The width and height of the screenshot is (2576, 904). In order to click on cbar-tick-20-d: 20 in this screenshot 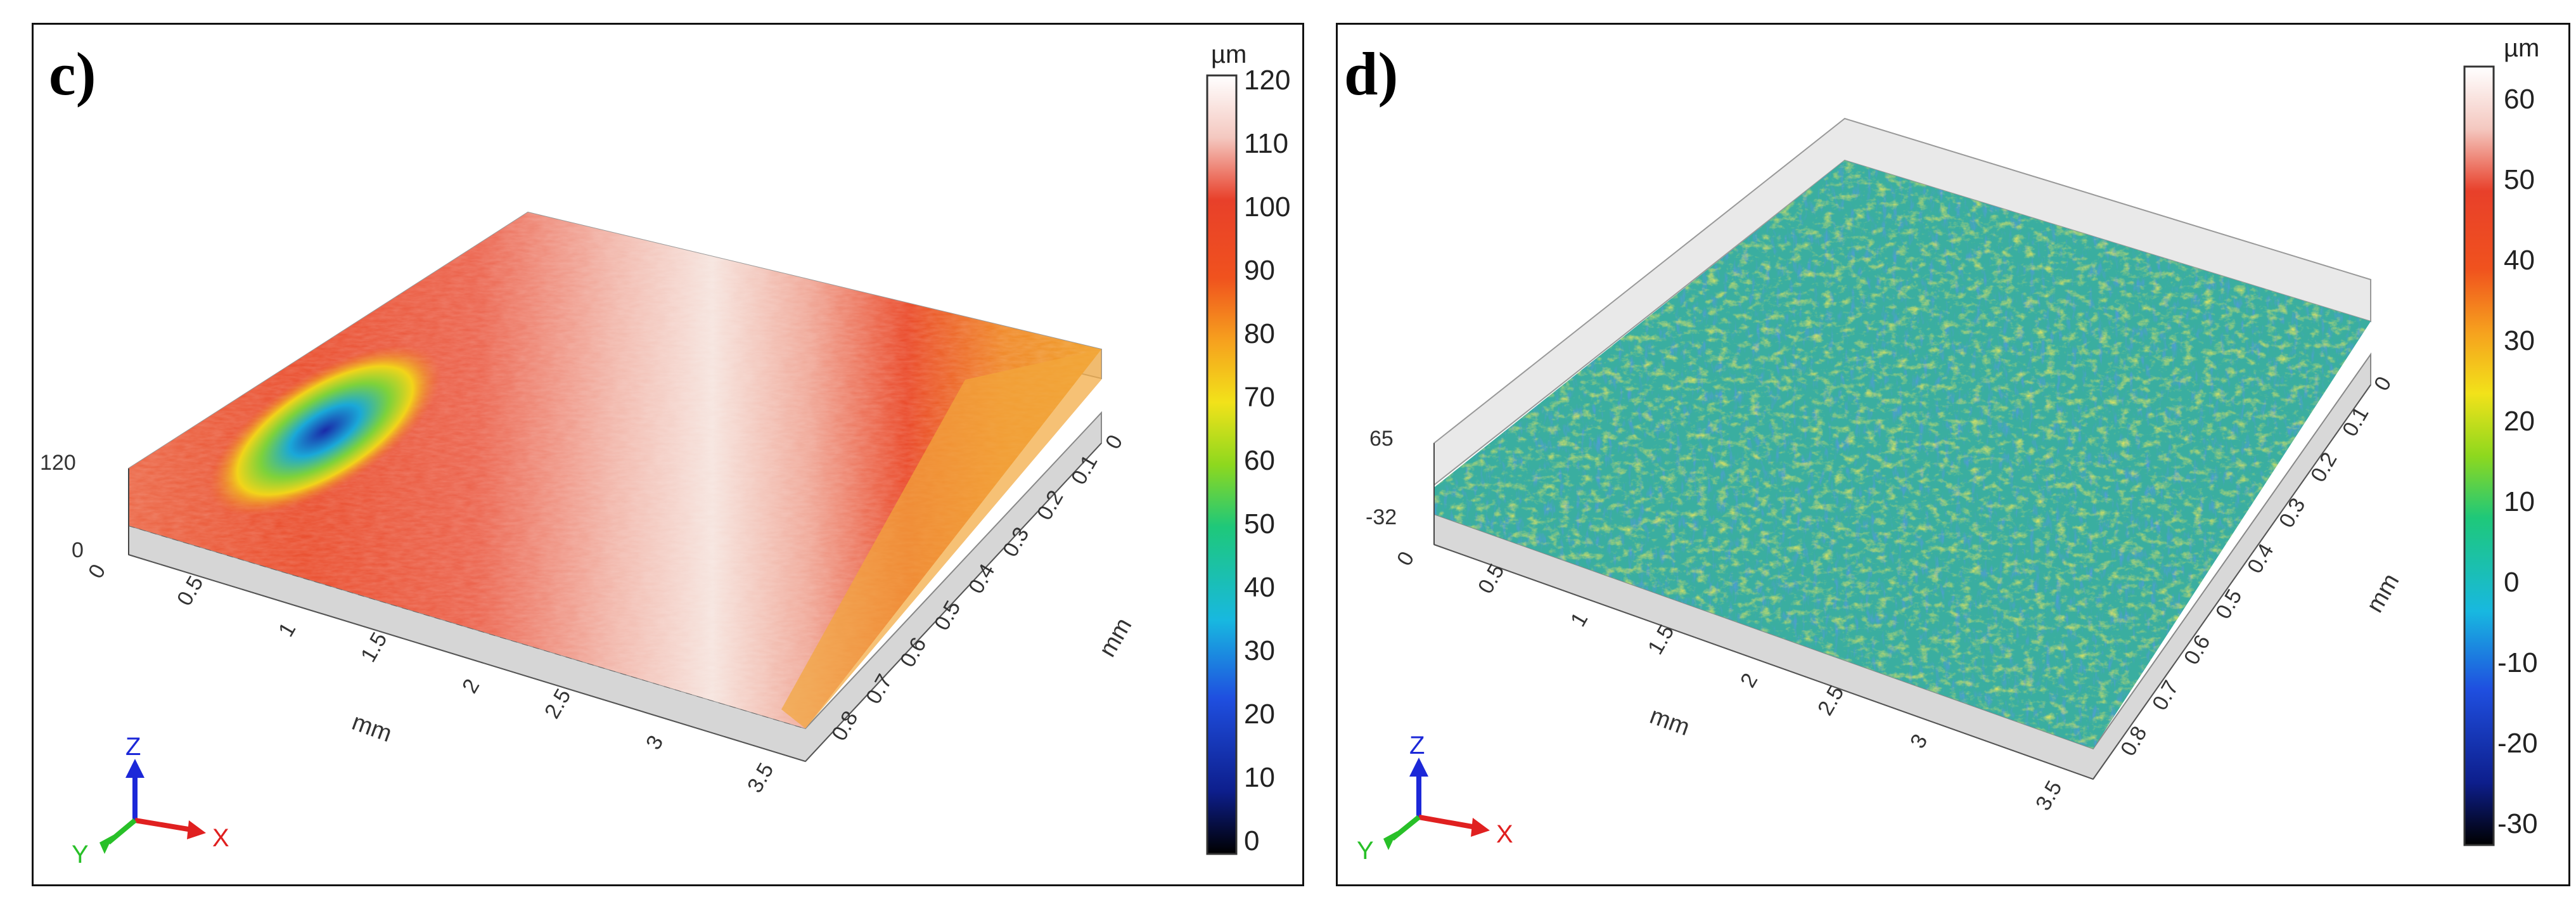, I will do `click(2519, 421)`.